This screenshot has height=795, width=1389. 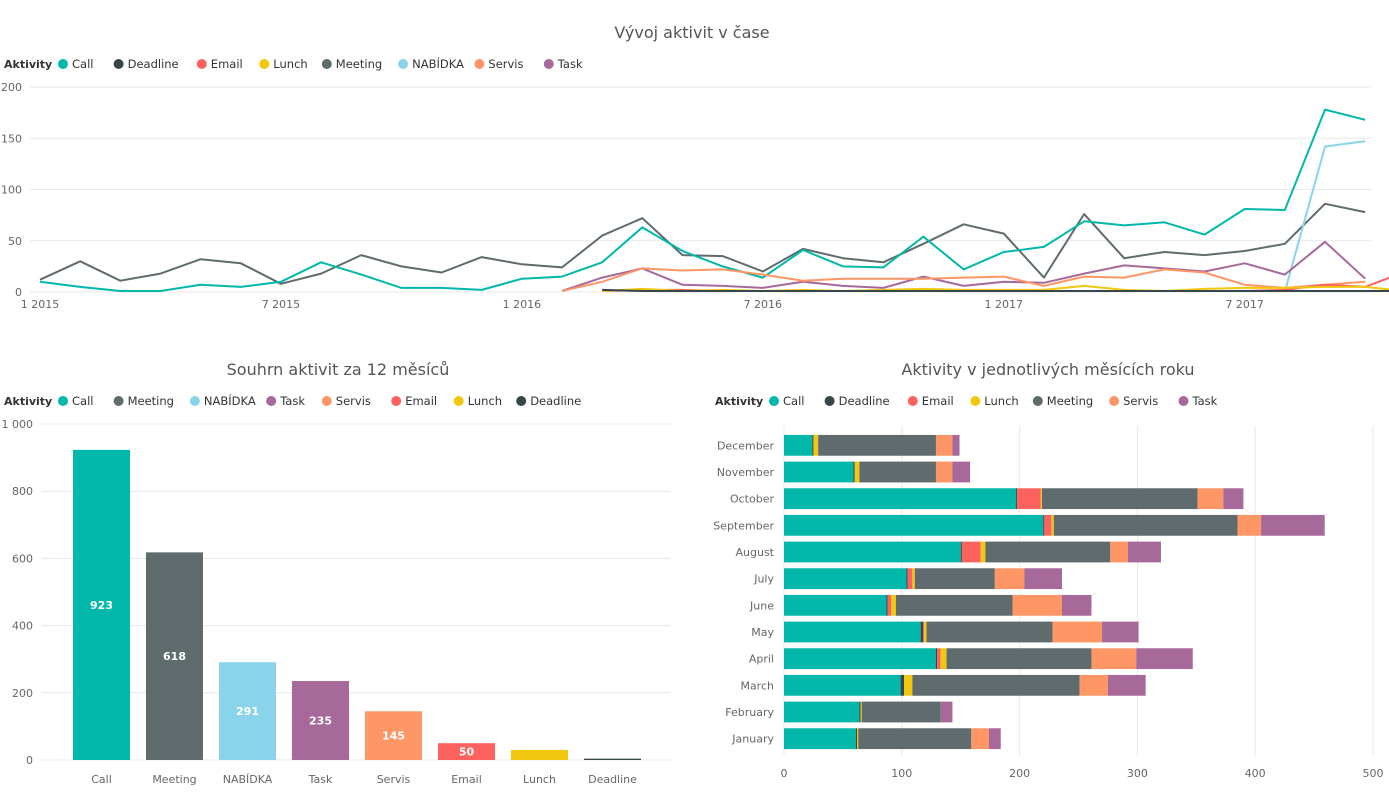 What do you see at coordinates (897, 472) in the screenshot?
I see `bar-segment-november-meeting` at bounding box center [897, 472].